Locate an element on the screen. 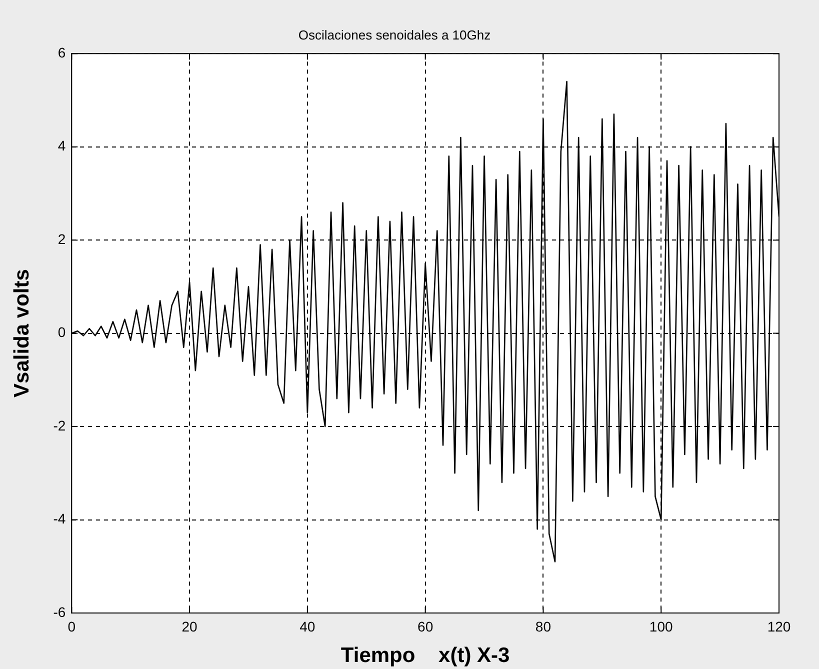  x-tick-label: 100 is located at coordinates (661, 626).